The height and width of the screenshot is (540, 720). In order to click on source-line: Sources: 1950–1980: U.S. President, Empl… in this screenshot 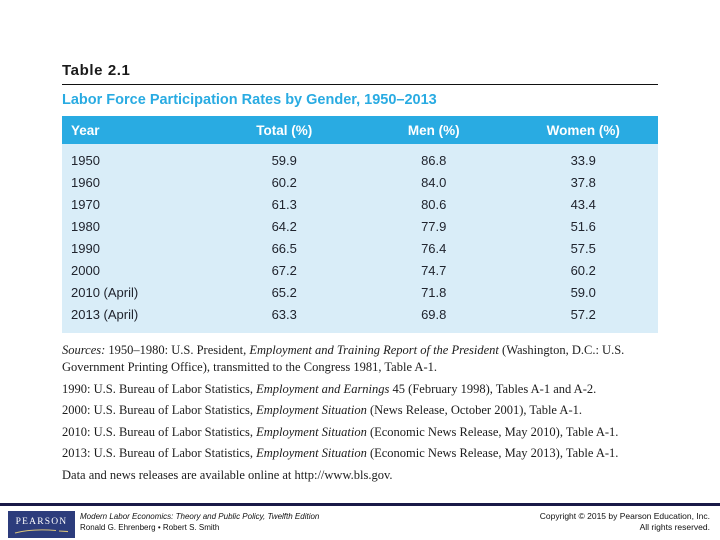, I will do `click(343, 358)`.